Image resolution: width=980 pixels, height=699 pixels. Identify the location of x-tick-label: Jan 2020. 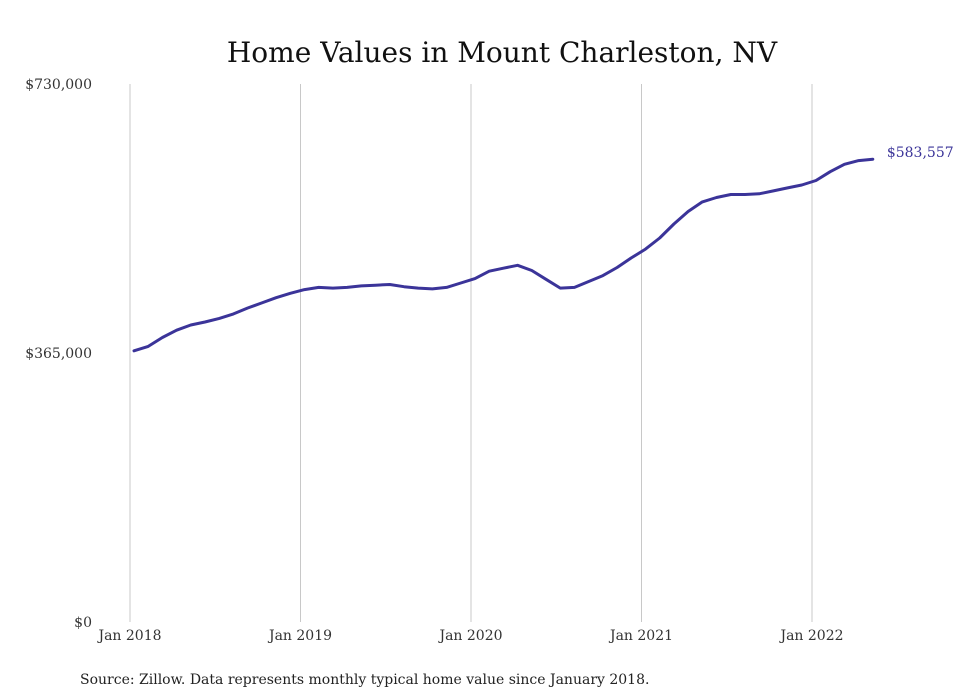
(469, 636).